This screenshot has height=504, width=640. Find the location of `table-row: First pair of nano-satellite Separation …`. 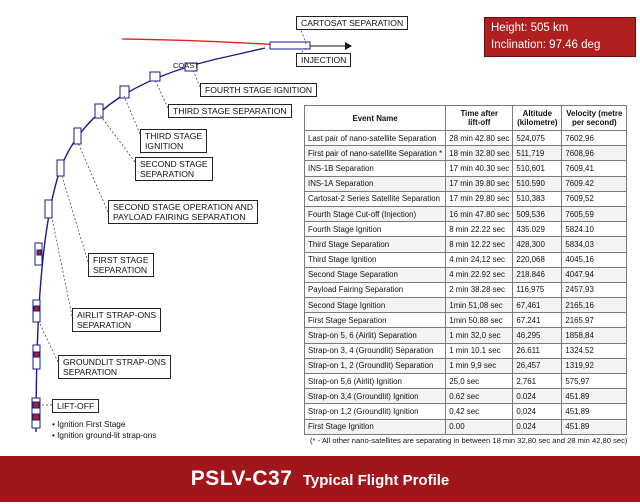

table-row: First pair of nano-satellite Separation … is located at coordinates (465, 153).